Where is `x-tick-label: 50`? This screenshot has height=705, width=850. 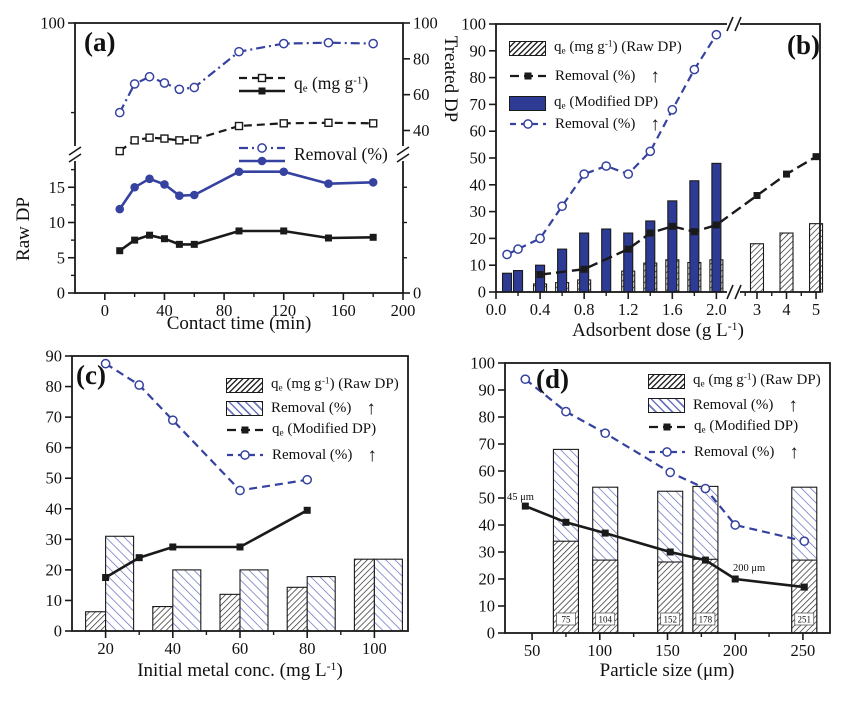
x-tick-label: 50 is located at coordinates (532, 650).